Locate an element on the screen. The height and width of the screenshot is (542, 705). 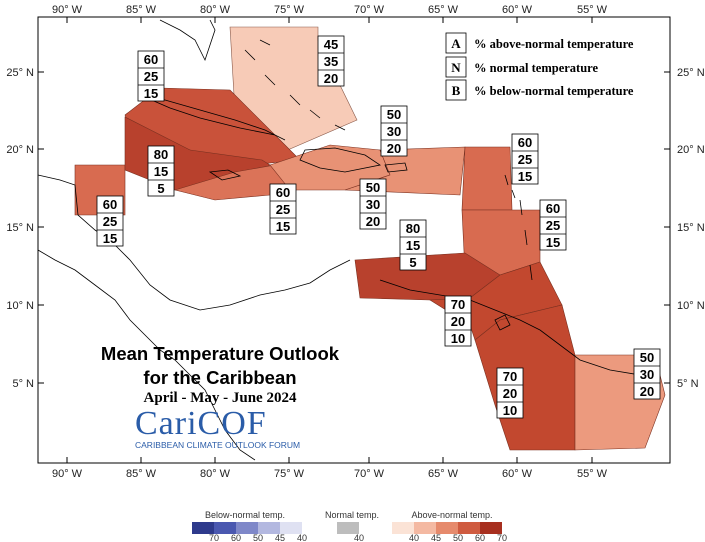
key-letter: B is located at coordinates (456, 90).